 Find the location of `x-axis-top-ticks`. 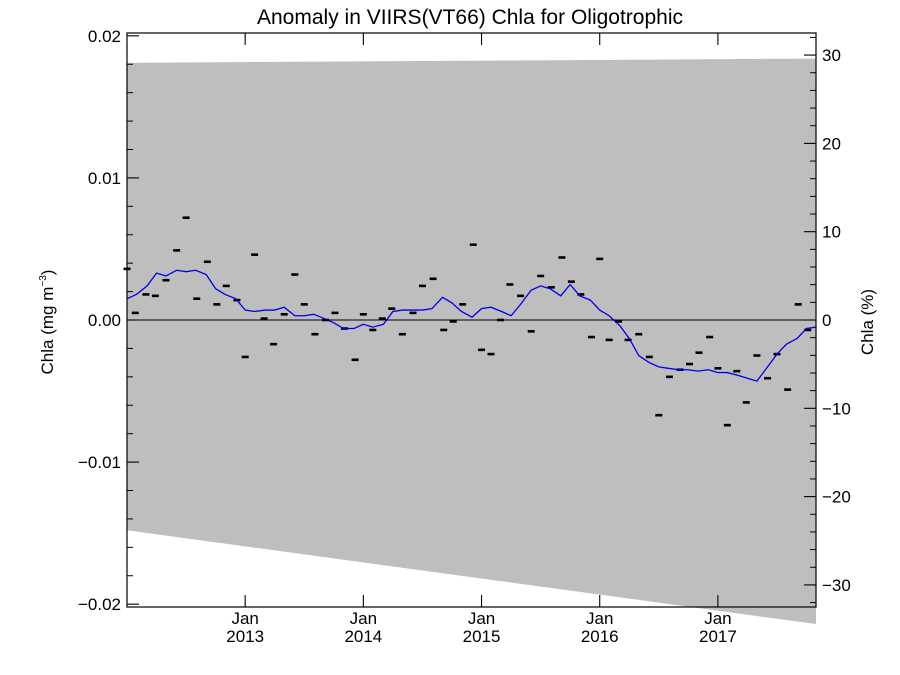

x-axis-top-ticks is located at coordinates (481, 39).